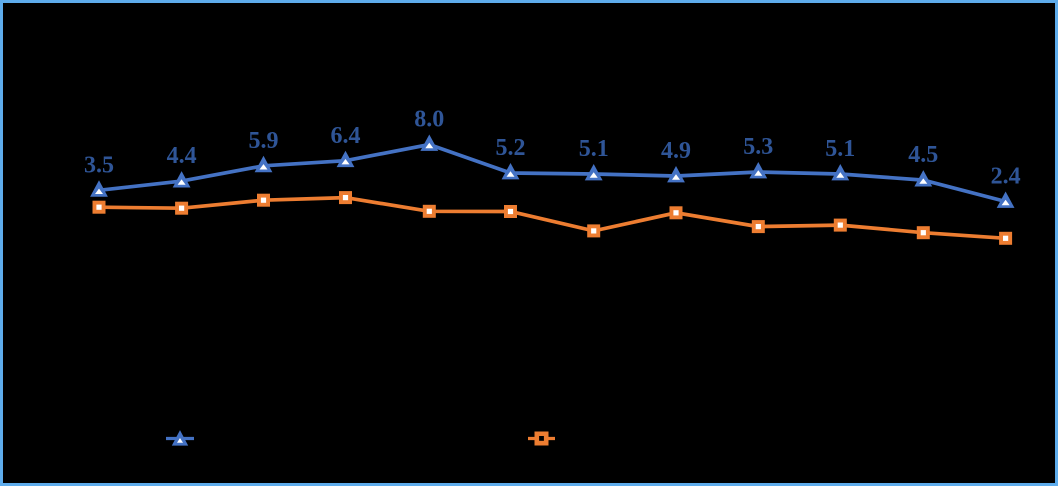 This screenshot has width=1058, height=486. What do you see at coordinates (346, 136) in the screenshot?
I see `svg-text: 6.4` at bounding box center [346, 136].